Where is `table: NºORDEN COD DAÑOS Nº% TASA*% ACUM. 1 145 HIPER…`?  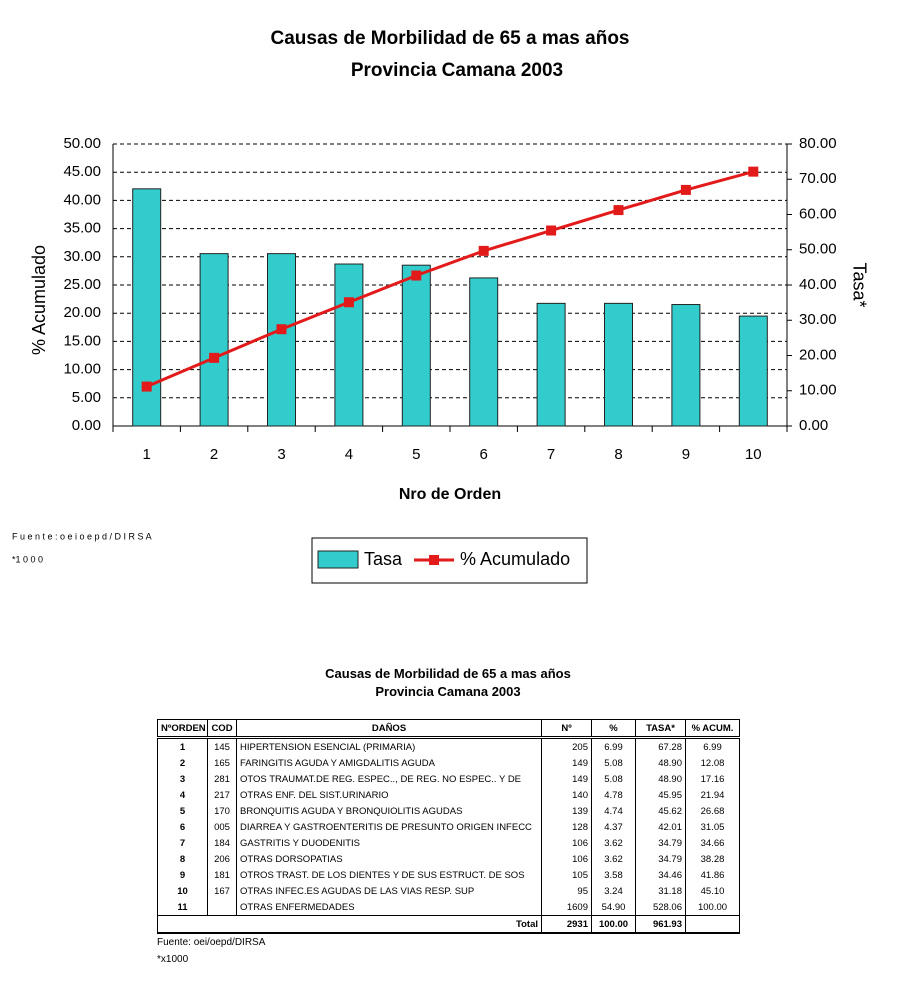
table: NºORDEN COD DAÑOS Nº% TASA*% ACUM. 1 145 HIPER… is located at coordinates (448, 826).